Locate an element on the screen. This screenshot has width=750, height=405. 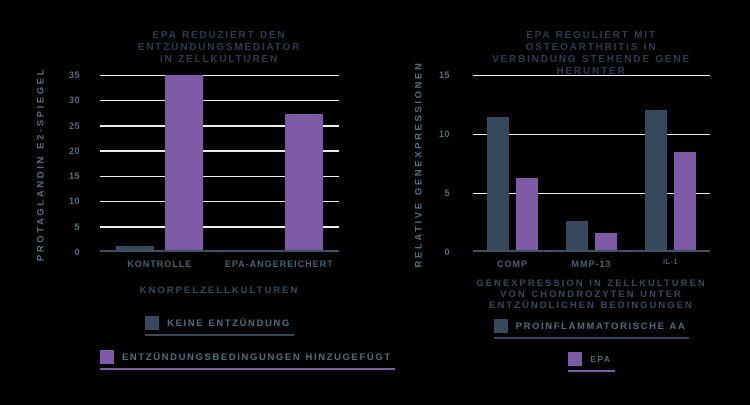
x-category-label: IL-1 is located at coordinates (670, 262).